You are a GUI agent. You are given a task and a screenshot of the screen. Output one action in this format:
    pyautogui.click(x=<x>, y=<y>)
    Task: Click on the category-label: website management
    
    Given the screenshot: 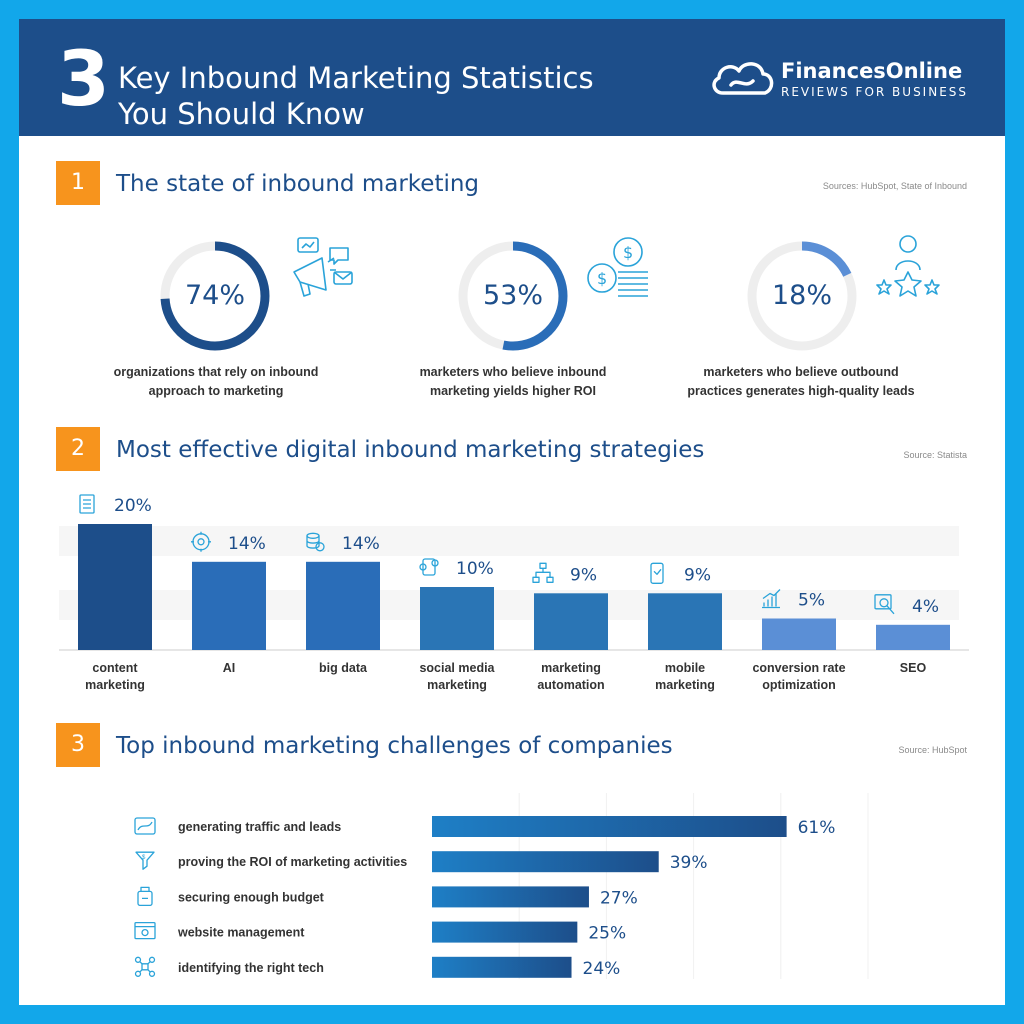 What is the action you would take?
    pyautogui.click(x=241, y=933)
    